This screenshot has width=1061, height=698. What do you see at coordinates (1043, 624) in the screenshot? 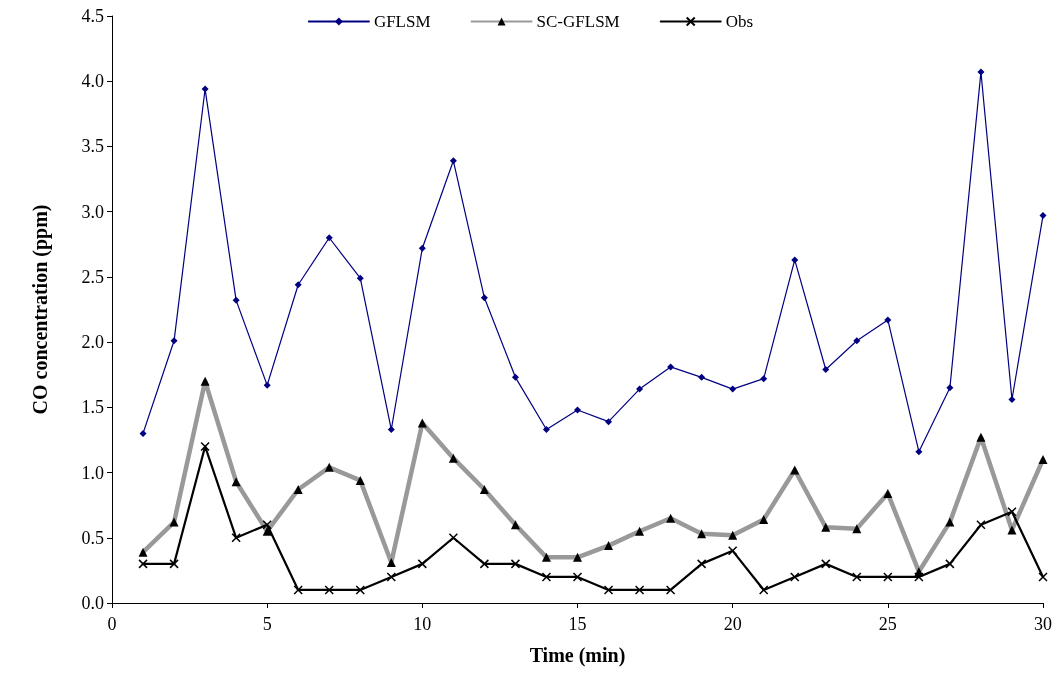
I see `x-tick-label: 30` at bounding box center [1043, 624].